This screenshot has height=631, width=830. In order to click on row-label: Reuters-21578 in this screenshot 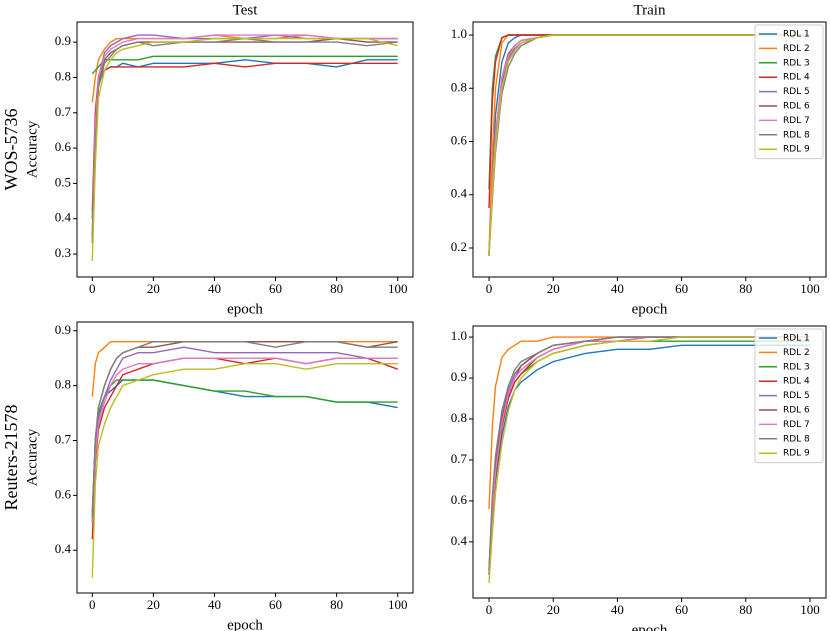, I will do `click(11, 458)`.